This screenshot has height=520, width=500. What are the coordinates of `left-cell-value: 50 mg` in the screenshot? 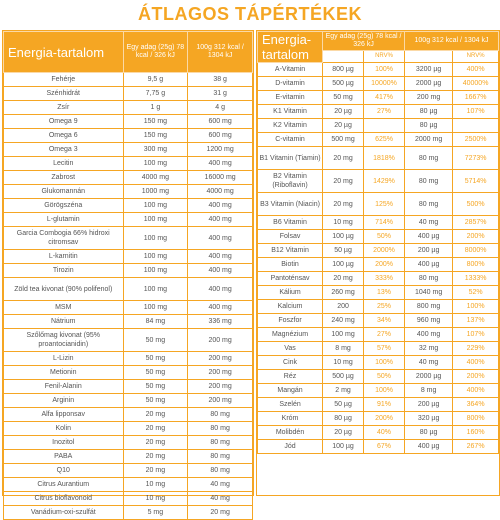 It's located at (155, 359).